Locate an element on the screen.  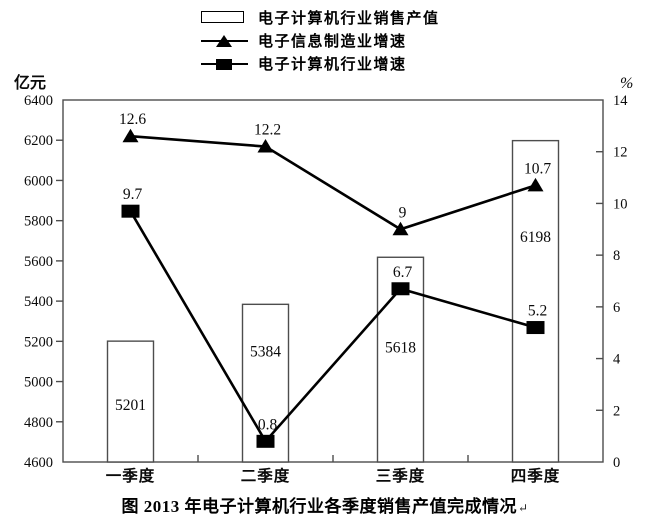
bar-q1 is located at coordinates (130, 401).